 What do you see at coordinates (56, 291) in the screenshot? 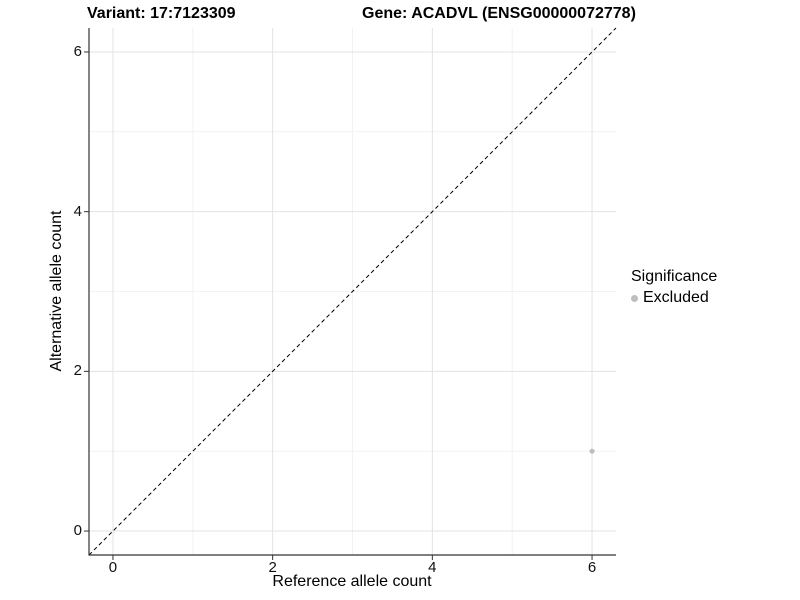
I see `y-axis-title: Alternative allele count` at bounding box center [56, 291].